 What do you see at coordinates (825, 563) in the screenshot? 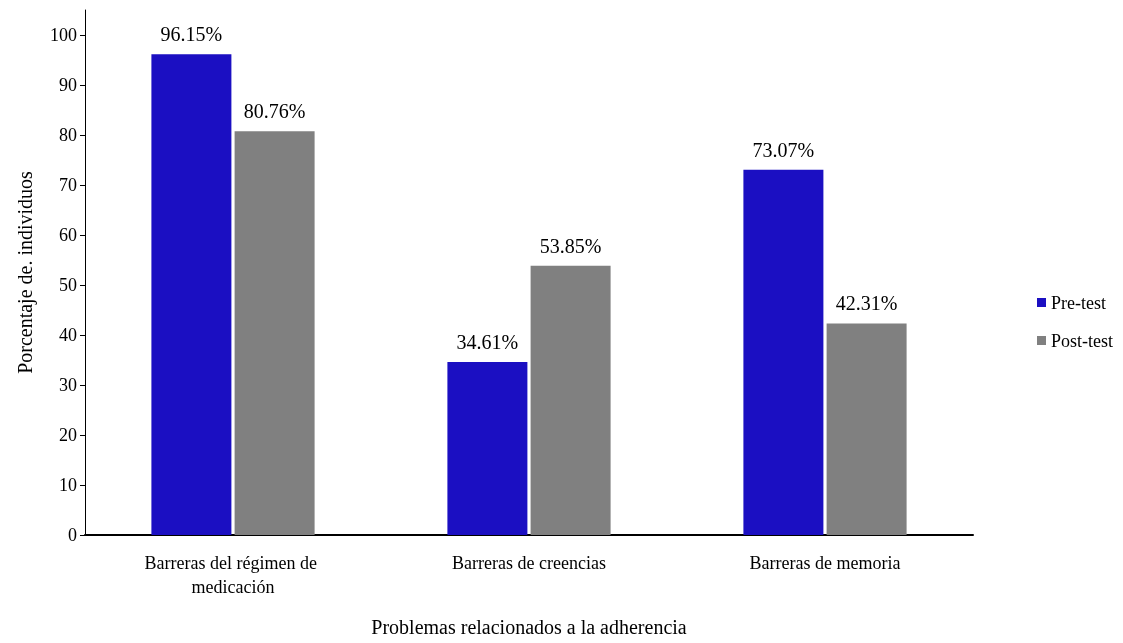
I see `x-tick-label: Barreras de memoria` at bounding box center [825, 563].